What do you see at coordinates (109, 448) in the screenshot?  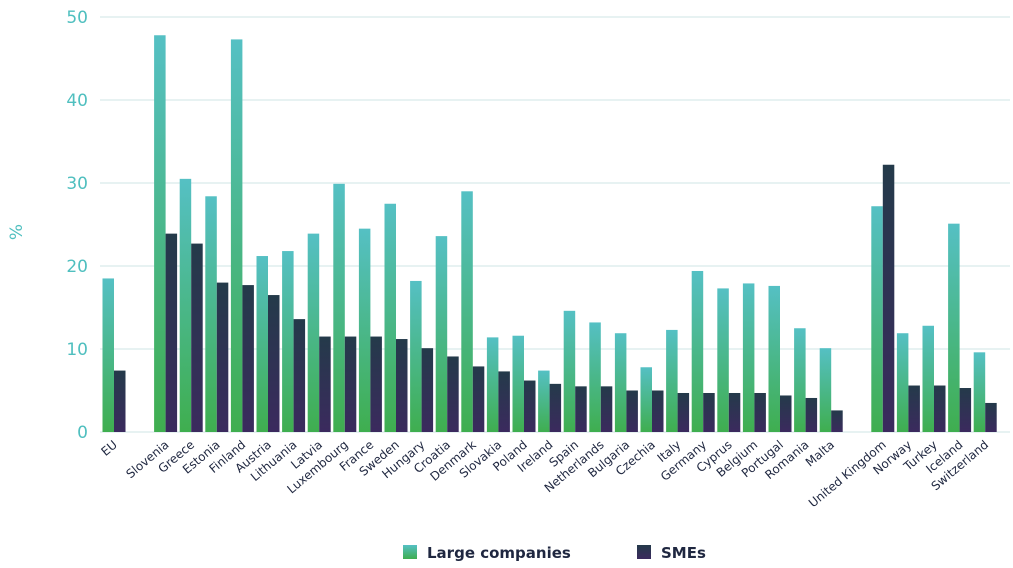 I see `x-tick-label: EU` at bounding box center [109, 448].